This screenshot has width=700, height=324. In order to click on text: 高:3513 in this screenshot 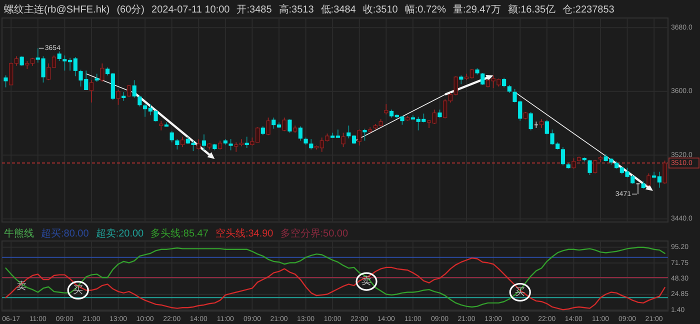, I will do `click(296, 10)`.